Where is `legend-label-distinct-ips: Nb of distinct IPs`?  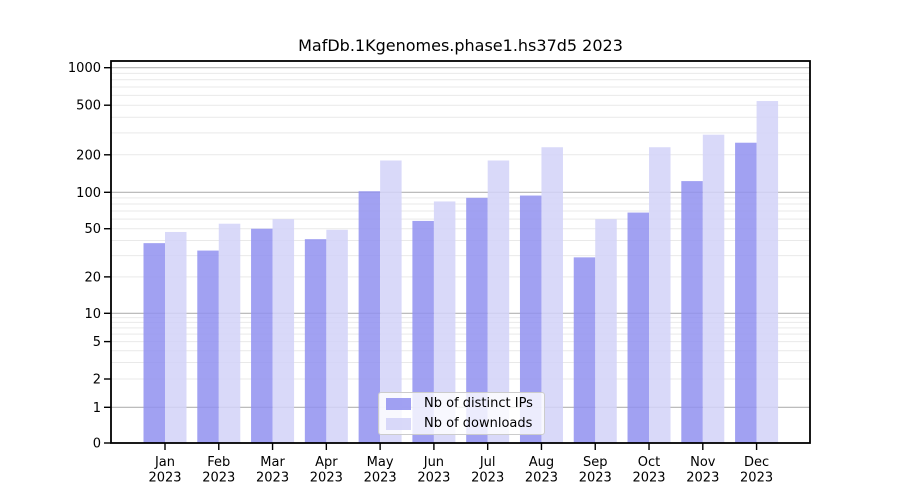 legend-label-distinct-ips: Nb of distinct IPs is located at coordinates (478, 403).